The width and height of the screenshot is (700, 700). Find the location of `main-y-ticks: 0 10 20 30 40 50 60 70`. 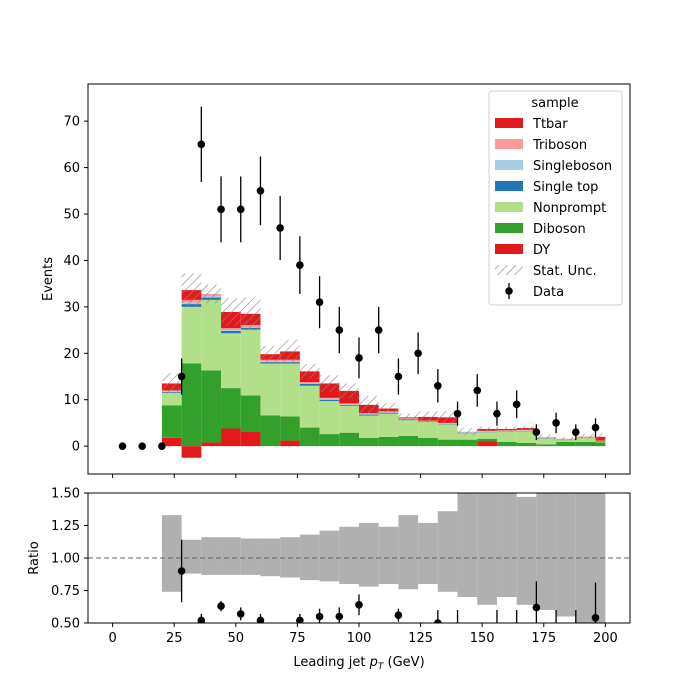

main-y-ticks: 0 10 20 30 40 50 60 70 is located at coordinates (75, 285).